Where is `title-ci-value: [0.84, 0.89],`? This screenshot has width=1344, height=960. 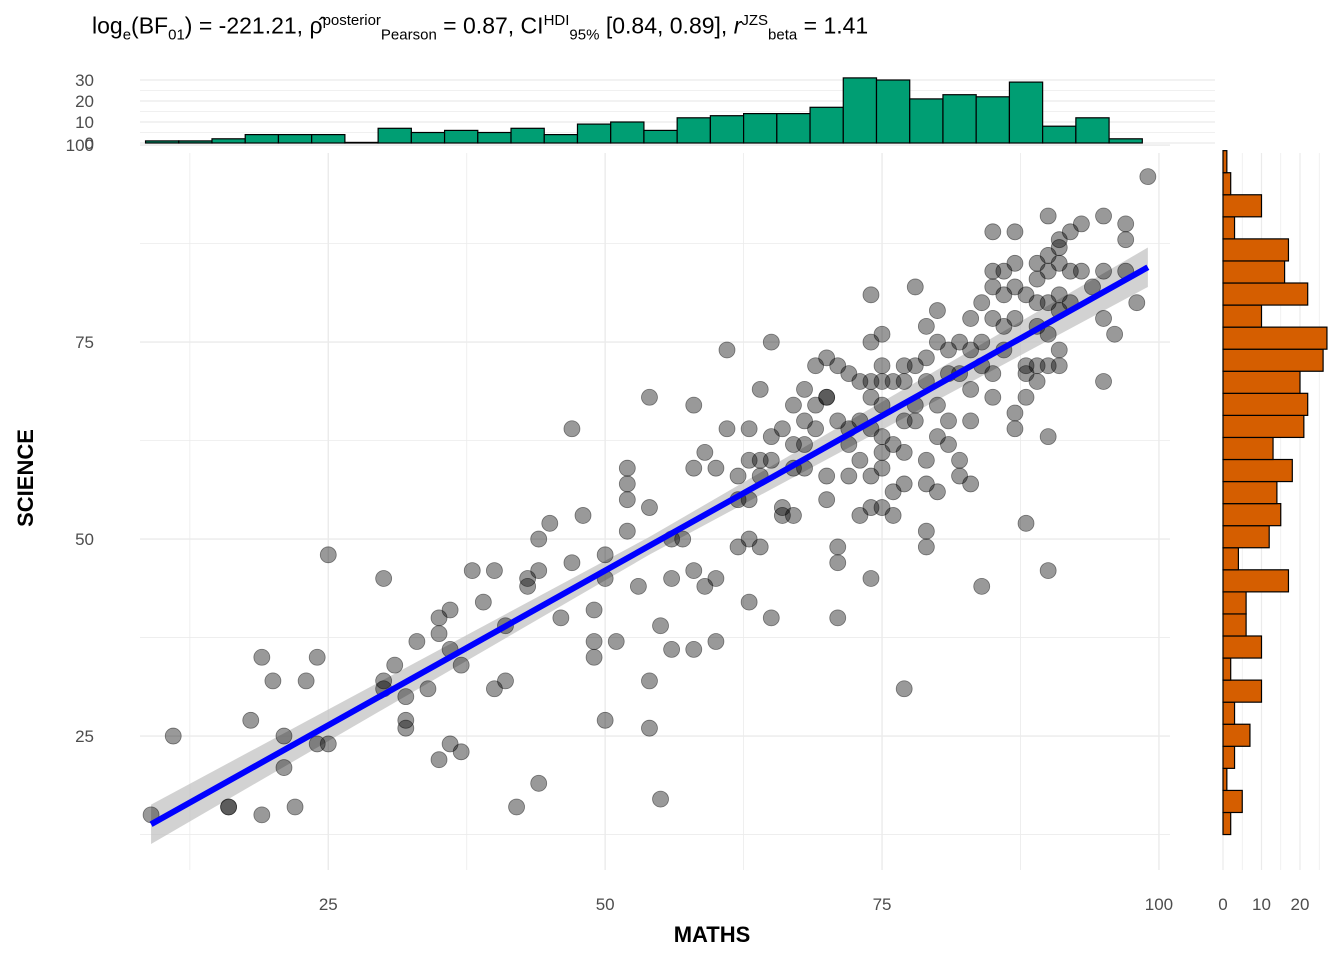 title-ci-value: [0.84, 0.89], is located at coordinates (666, 25).